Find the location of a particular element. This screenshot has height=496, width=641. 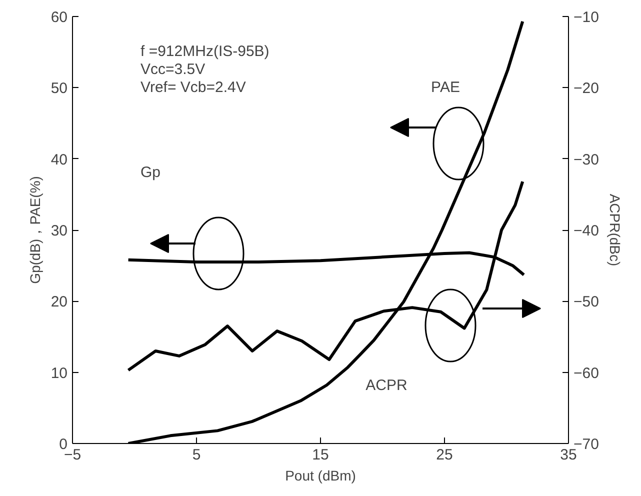

y2-axis-title: ACPR(dBc) is located at coordinates (614, 230).